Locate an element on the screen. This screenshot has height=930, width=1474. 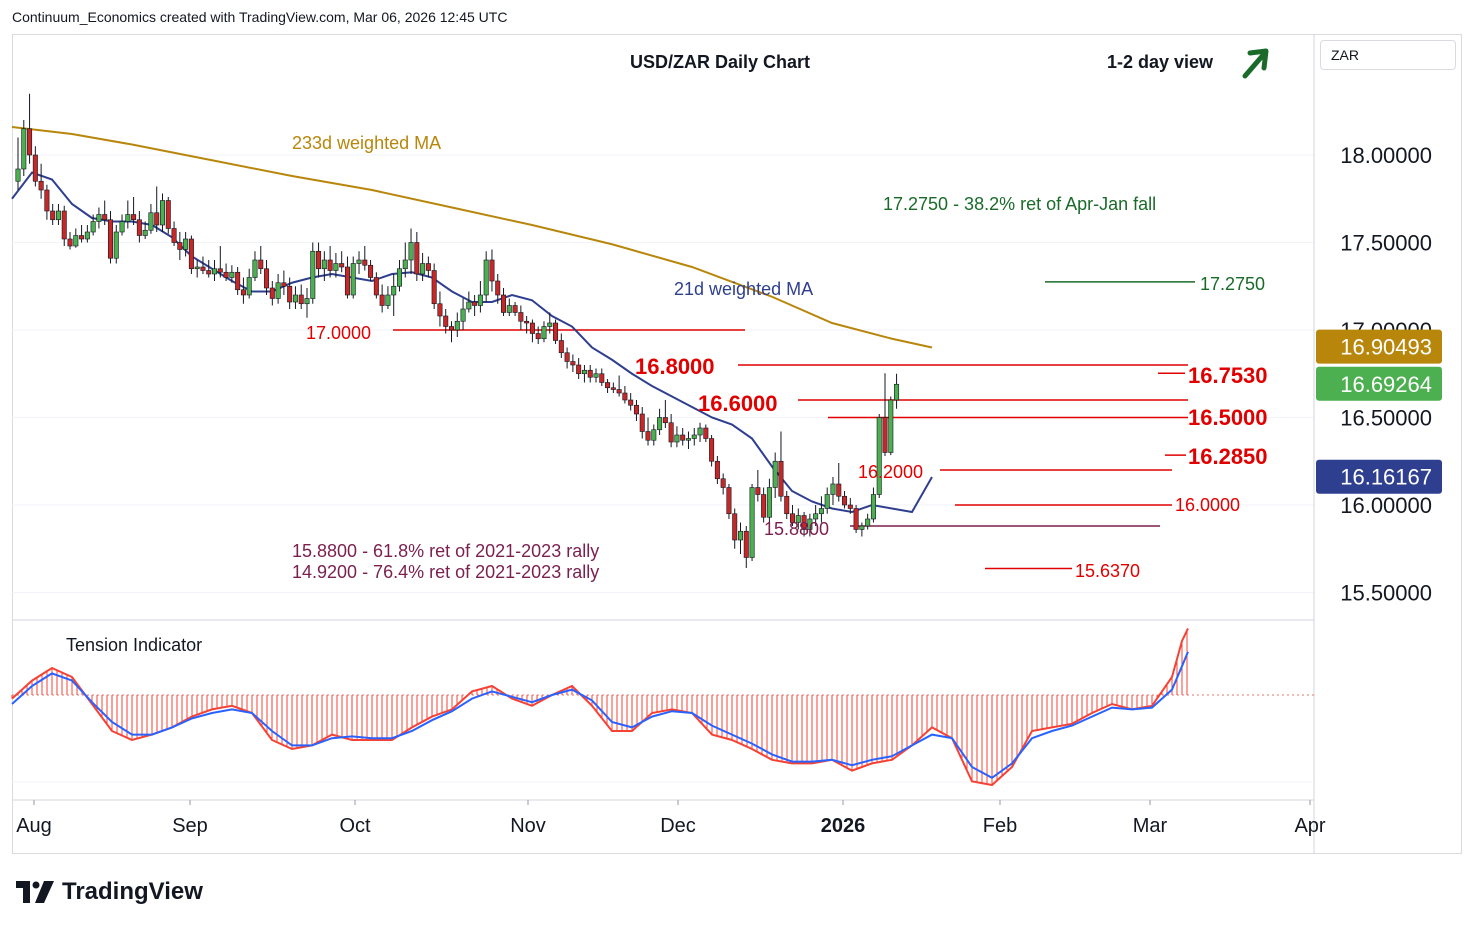
level-label-17-0000: 17.0000 is located at coordinates (338, 333).